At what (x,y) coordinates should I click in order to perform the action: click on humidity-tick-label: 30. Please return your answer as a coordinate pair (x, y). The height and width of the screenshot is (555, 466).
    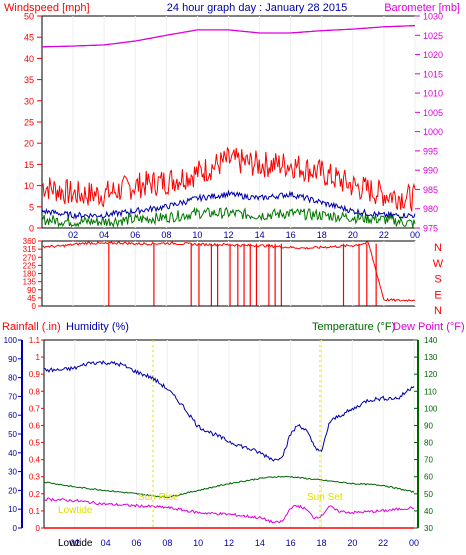
    Looking at the image, I should click on (12, 472).